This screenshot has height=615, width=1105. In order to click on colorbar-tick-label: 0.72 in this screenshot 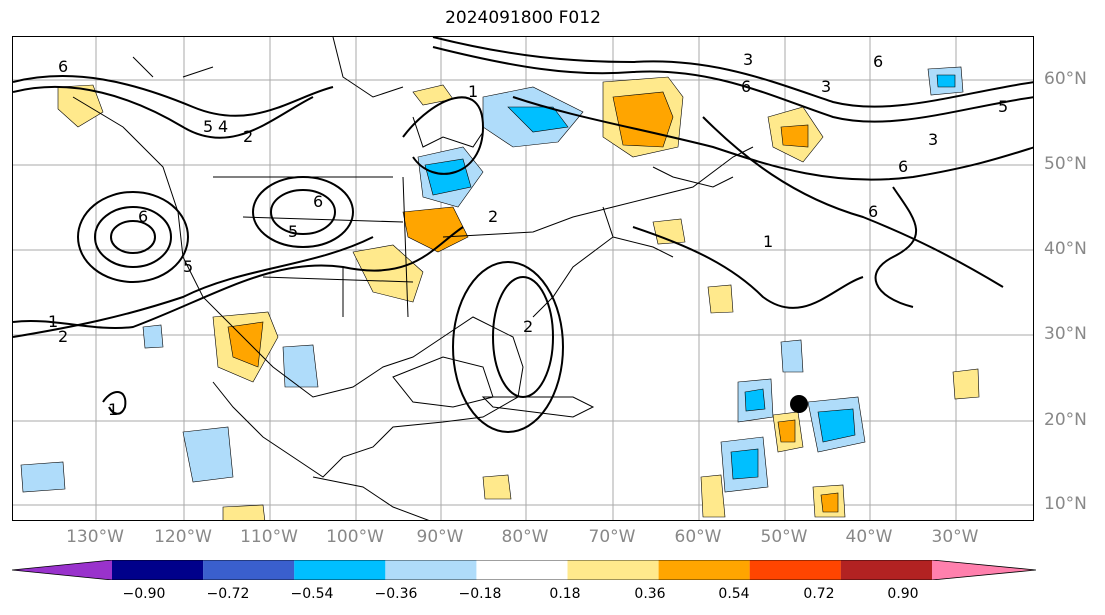, I will do `click(819, 594)`.